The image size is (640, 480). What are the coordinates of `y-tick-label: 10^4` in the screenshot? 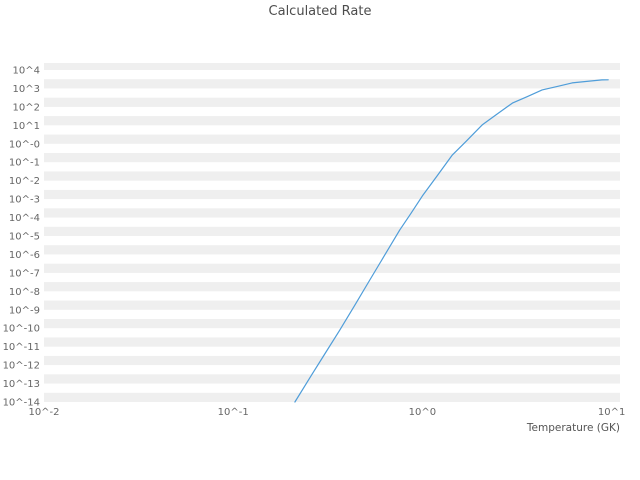 It's located at (26, 71).